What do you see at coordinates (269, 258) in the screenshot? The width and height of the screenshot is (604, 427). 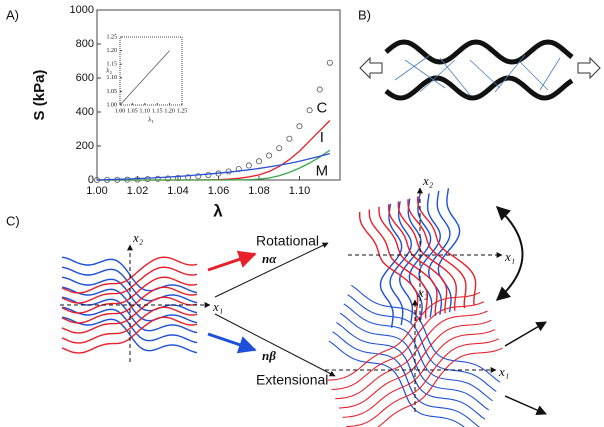 I see `n-alpha-label: nα` at bounding box center [269, 258].